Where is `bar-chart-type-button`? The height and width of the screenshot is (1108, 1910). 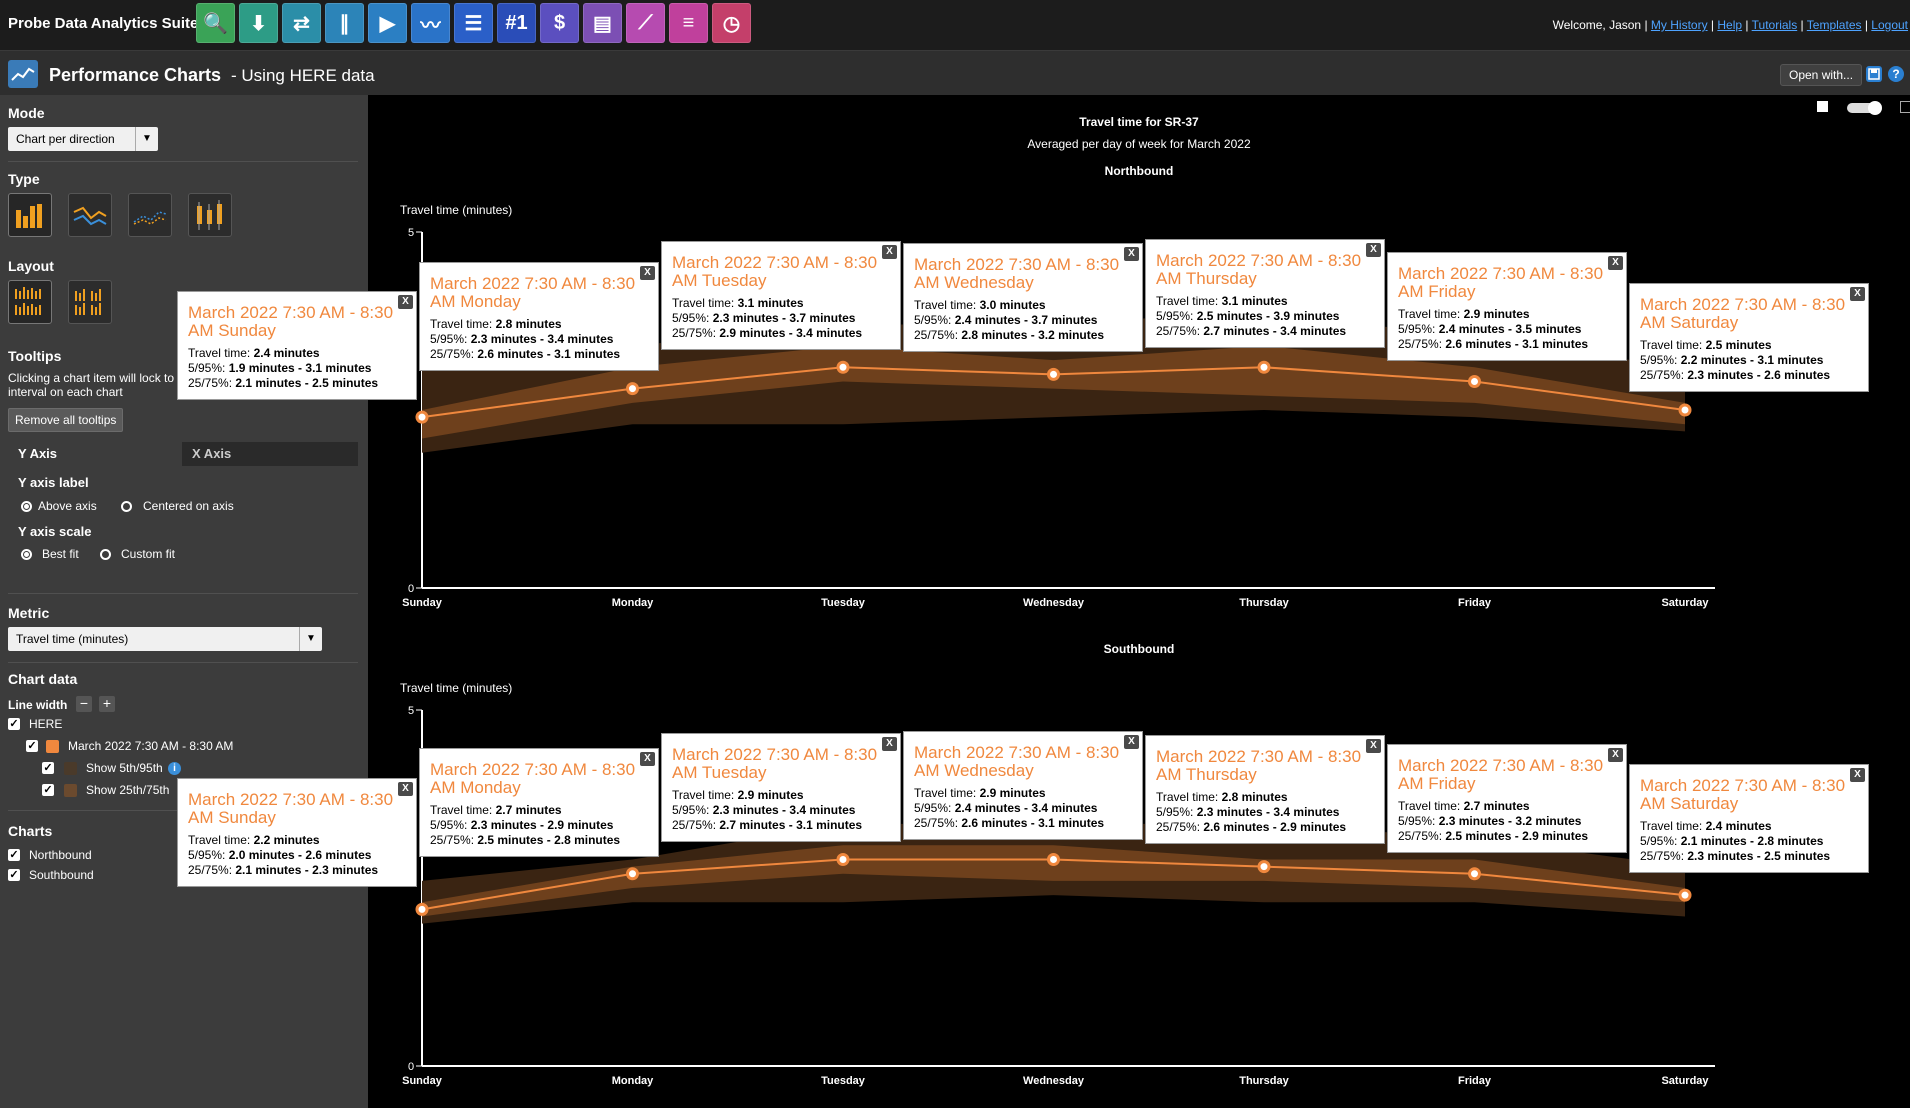 bar-chart-type-button is located at coordinates (30, 215).